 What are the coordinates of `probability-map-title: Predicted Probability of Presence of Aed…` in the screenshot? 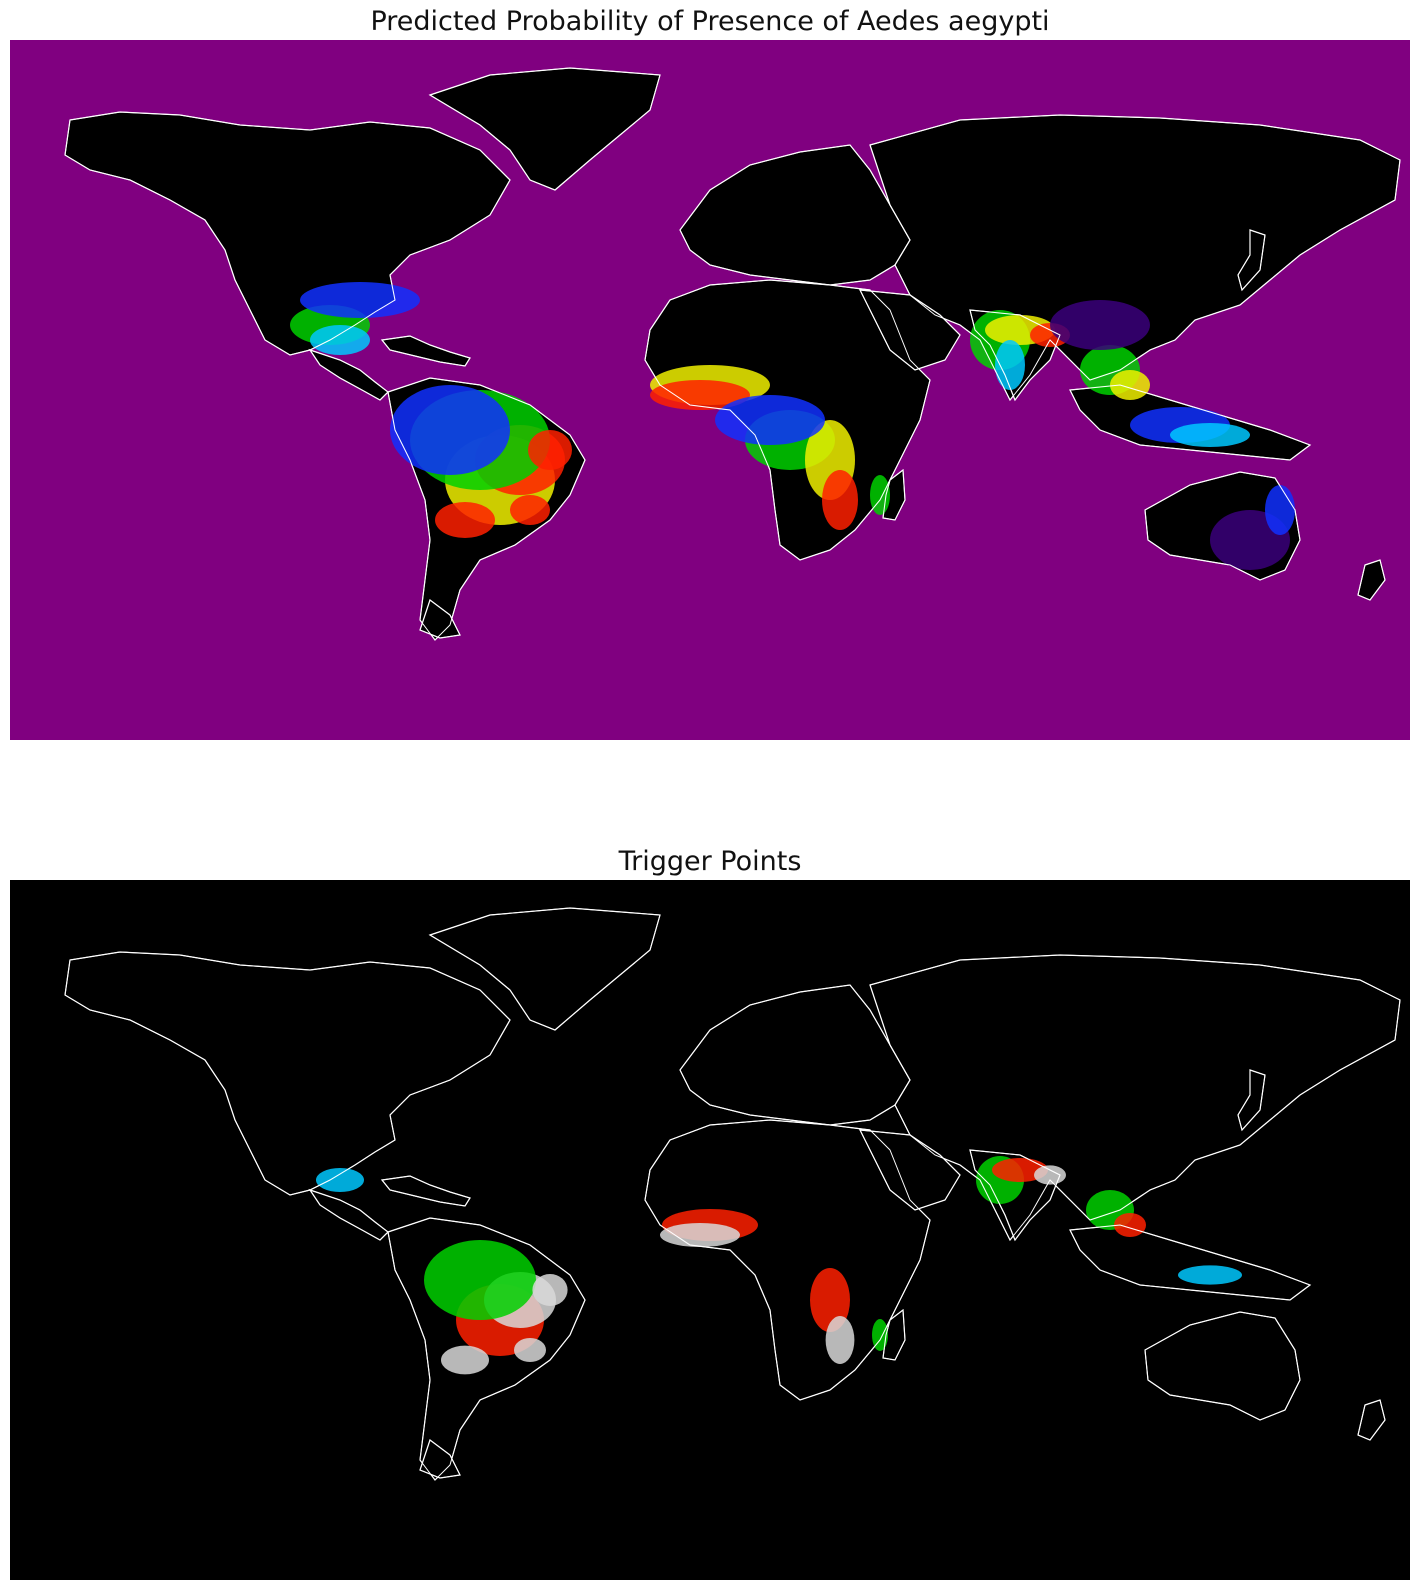 It's located at (710, 21).